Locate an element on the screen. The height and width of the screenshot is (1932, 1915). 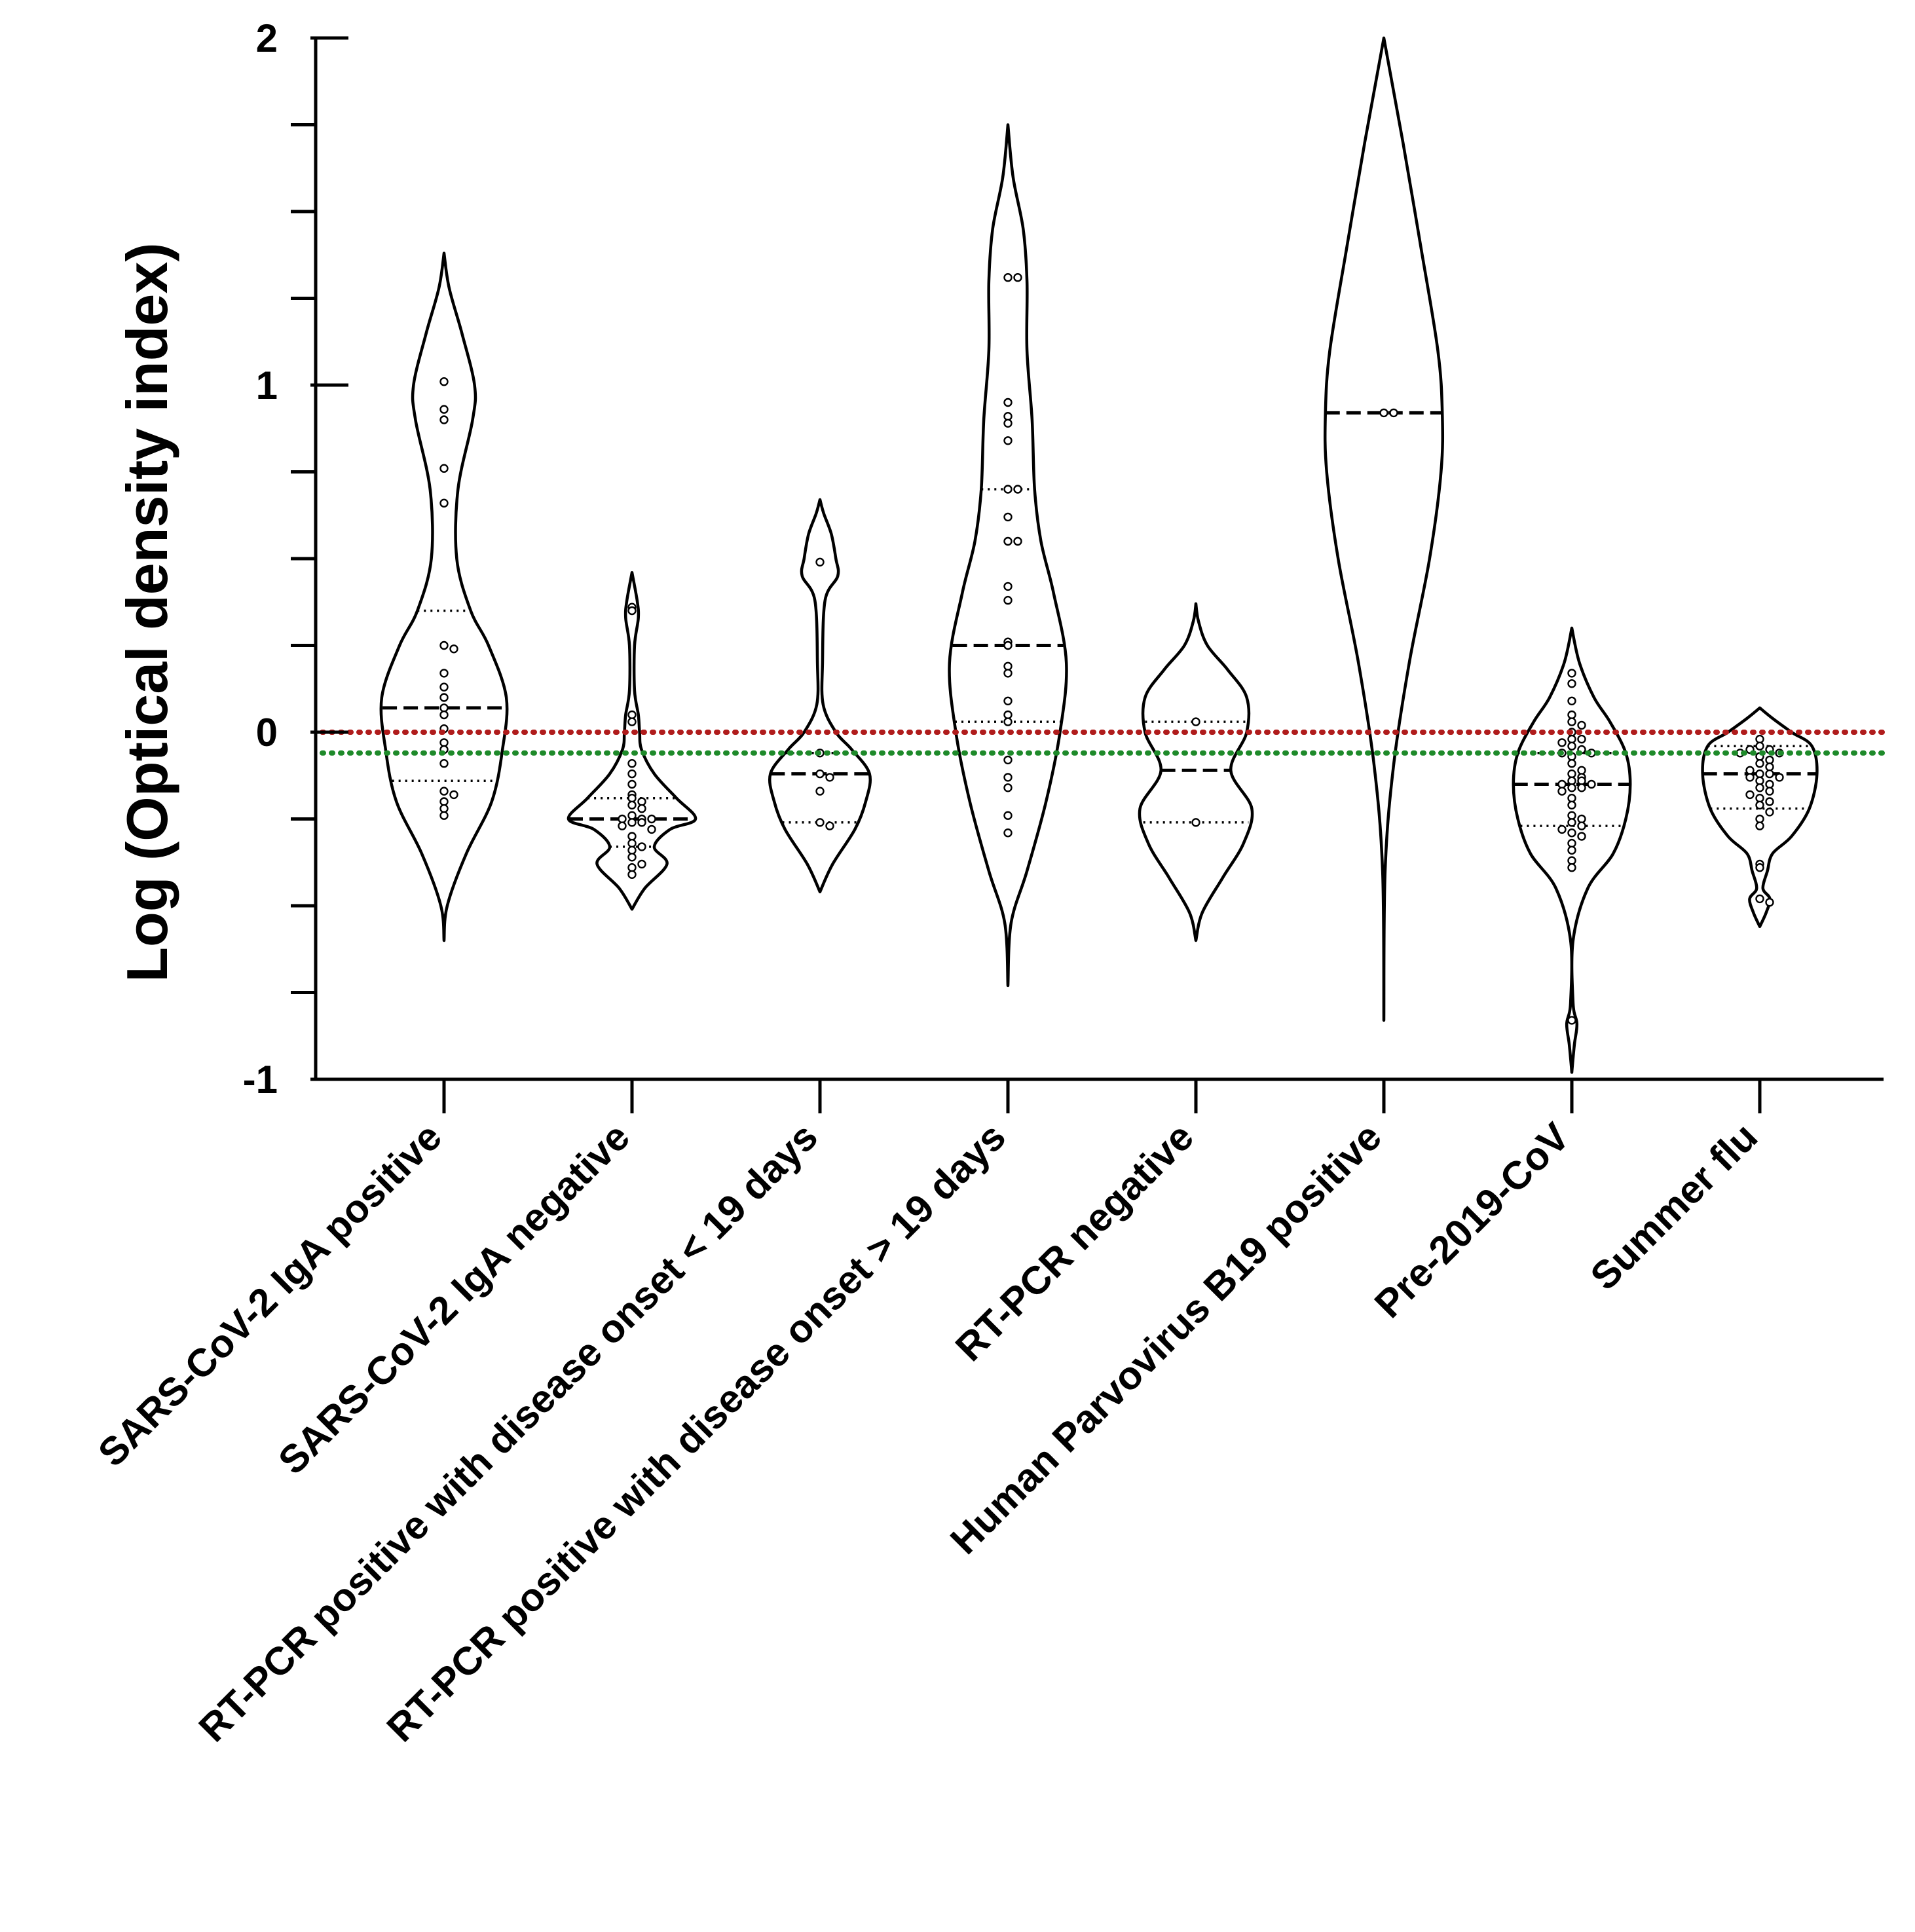
x-tick-label: Human Parvovirus B19 positive is located at coordinates (1166, 1339).